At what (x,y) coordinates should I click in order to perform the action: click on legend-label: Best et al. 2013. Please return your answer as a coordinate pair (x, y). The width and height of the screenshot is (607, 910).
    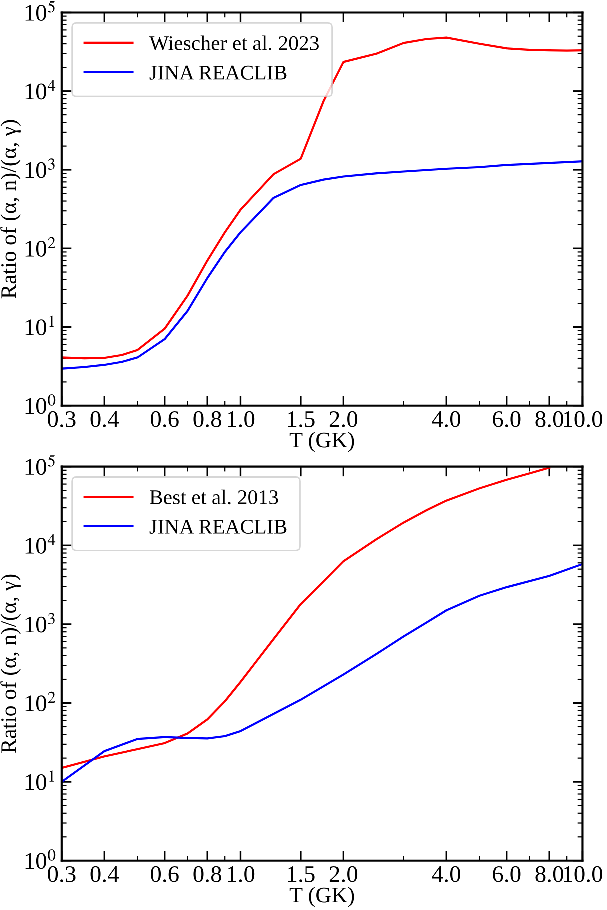
    Looking at the image, I should click on (214, 497).